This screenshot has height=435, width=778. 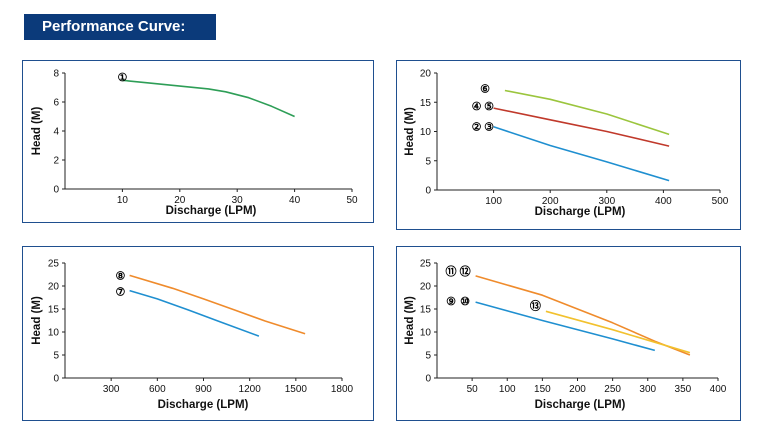 I want to click on curve-number-badge: ⑥, so click(x=485, y=90).